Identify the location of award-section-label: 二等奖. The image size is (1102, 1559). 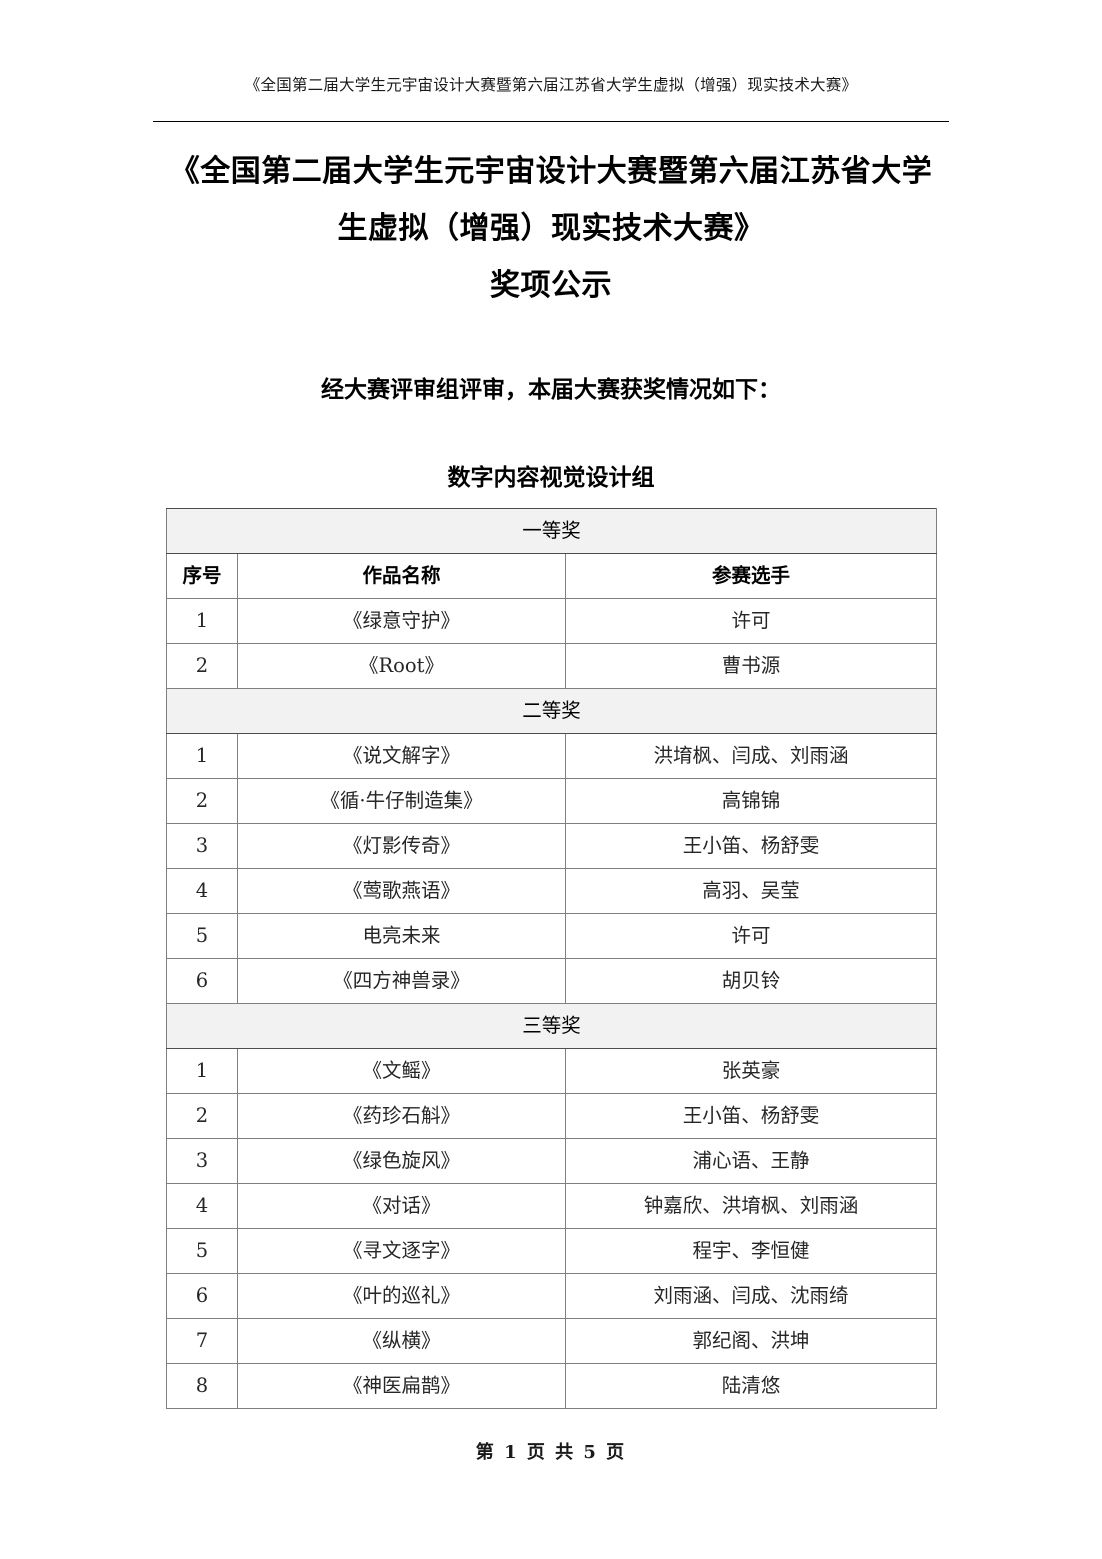
(551, 711).